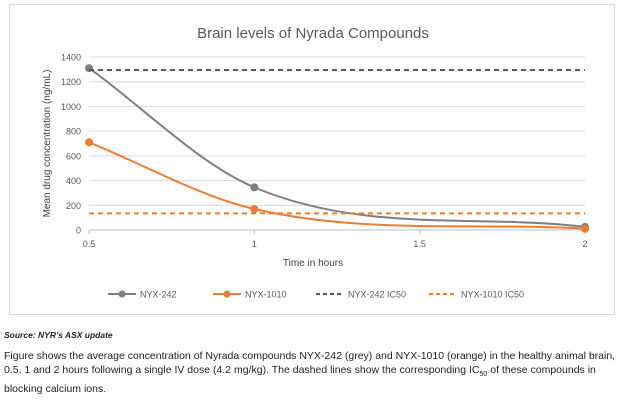 The height and width of the screenshot is (403, 624). I want to click on legend-label-nyx-242-ic50: NYX-242 IC50, so click(377, 295).